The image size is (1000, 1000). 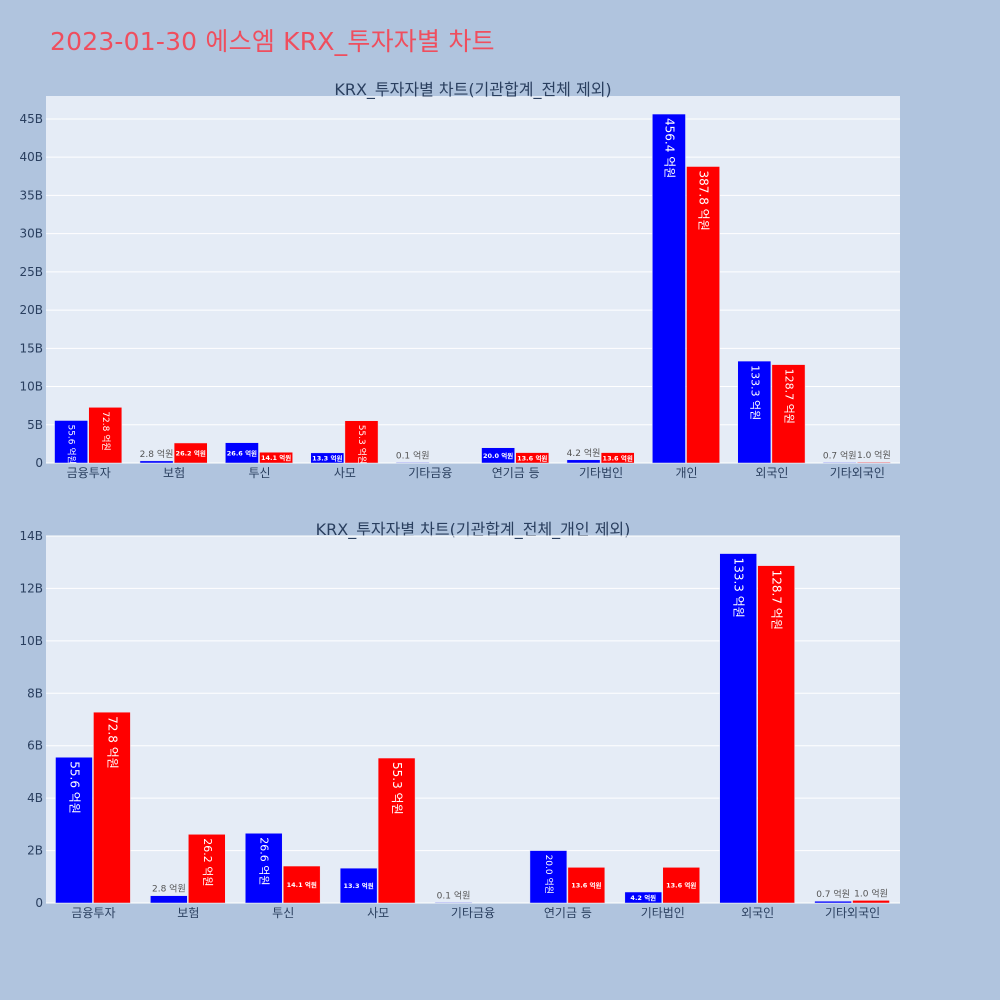 What do you see at coordinates (31, 272) in the screenshot?
I see `y-tick-label: 25B` at bounding box center [31, 272].